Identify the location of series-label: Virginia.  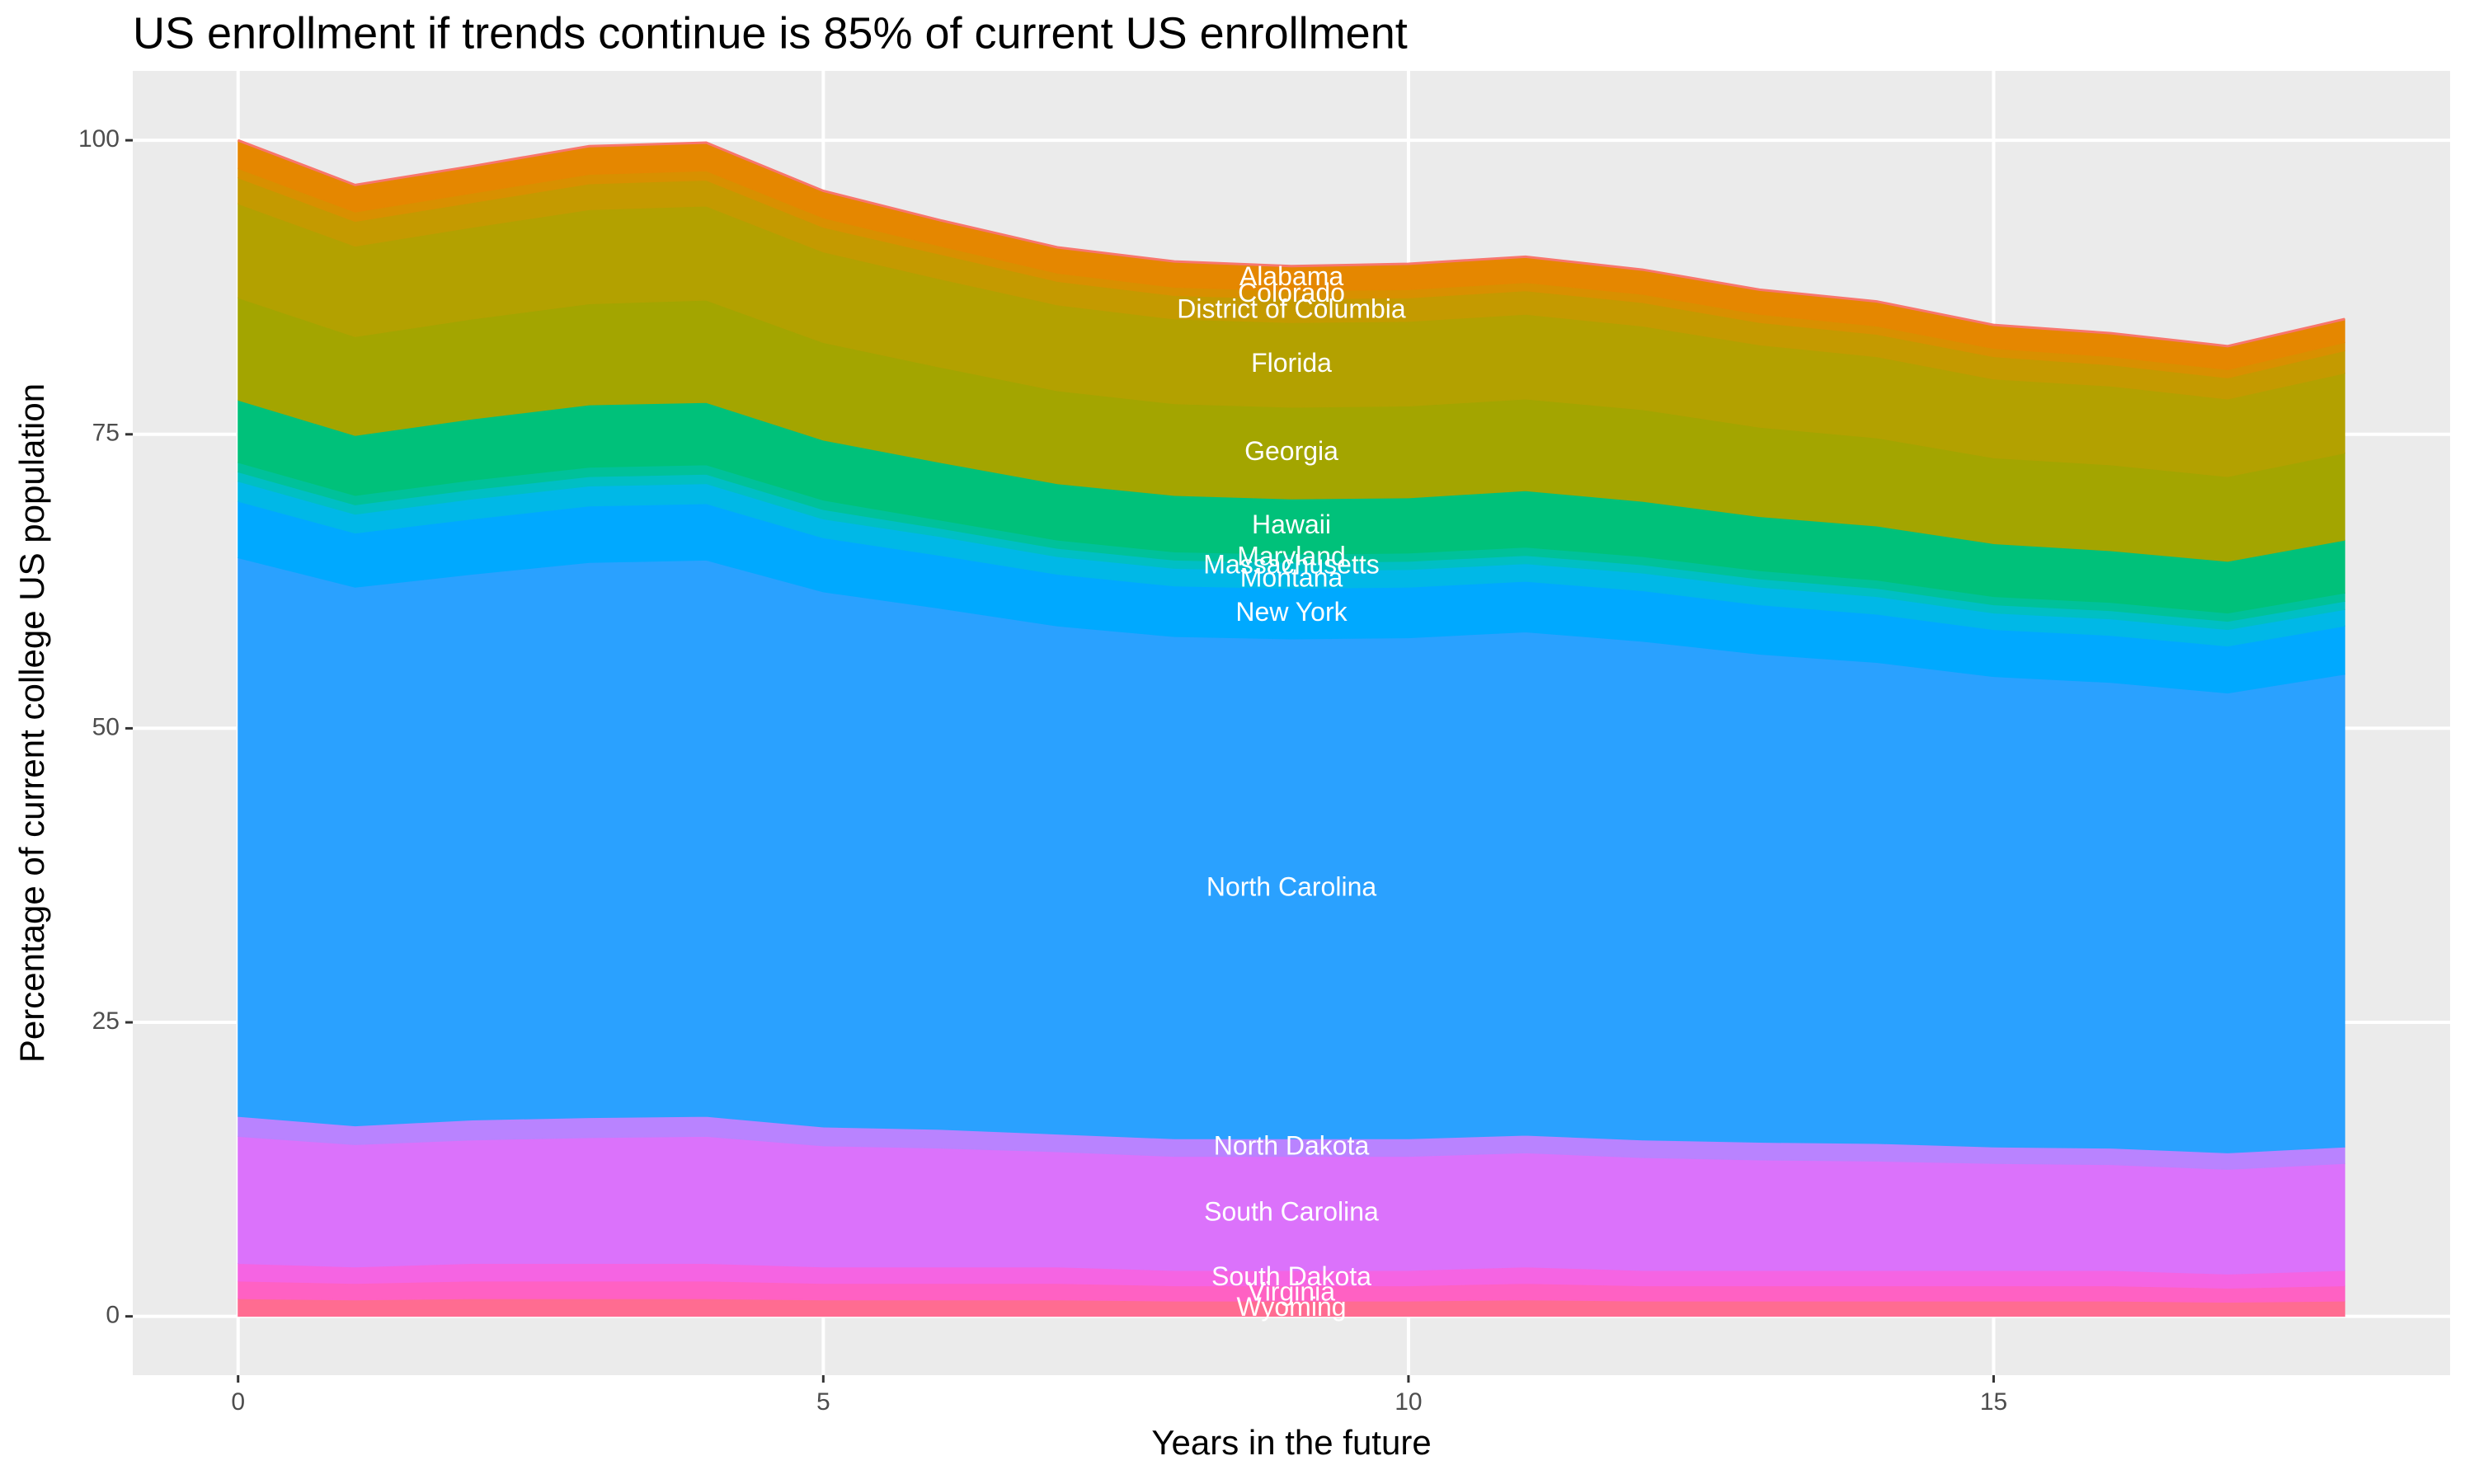
(1291, 1291).